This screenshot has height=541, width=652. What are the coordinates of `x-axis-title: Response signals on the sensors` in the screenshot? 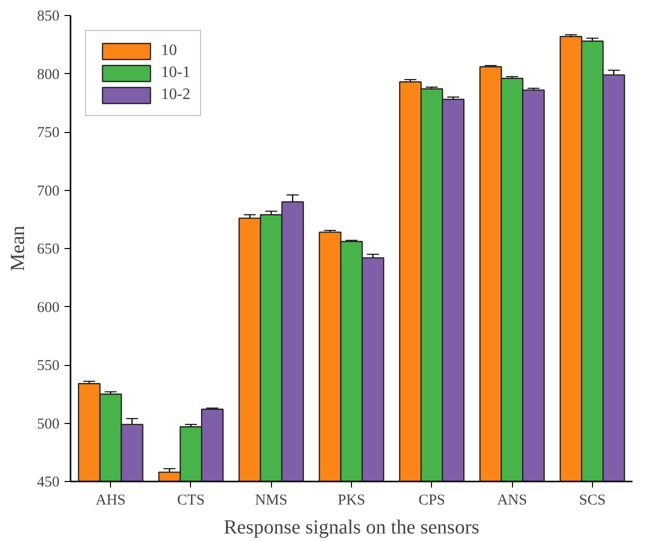 It's located at (352, 527).